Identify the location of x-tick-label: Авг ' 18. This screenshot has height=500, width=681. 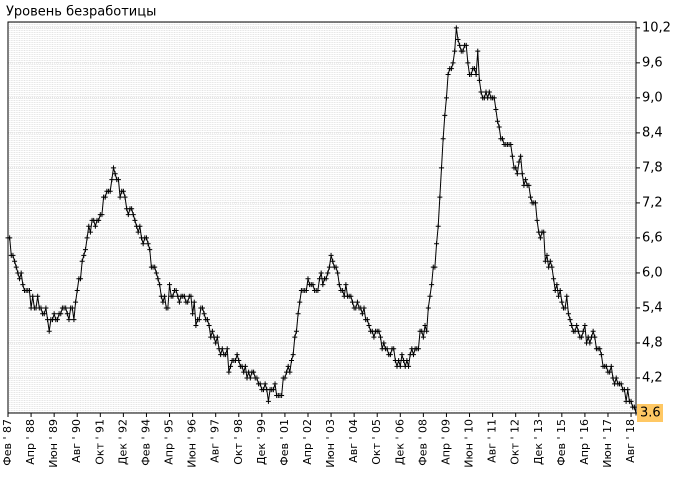
(630, 441).